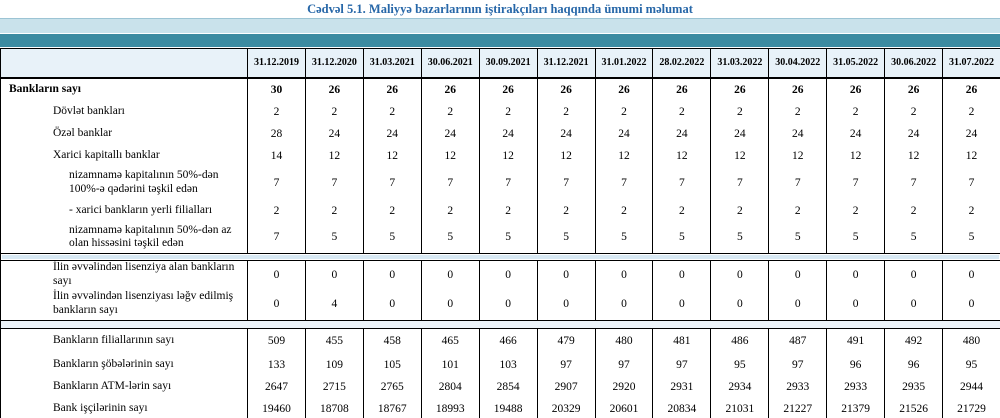 This screenshot has width=1000, height=418. I want to click on column-header-date: 31.12.2020, so click(334, 63).